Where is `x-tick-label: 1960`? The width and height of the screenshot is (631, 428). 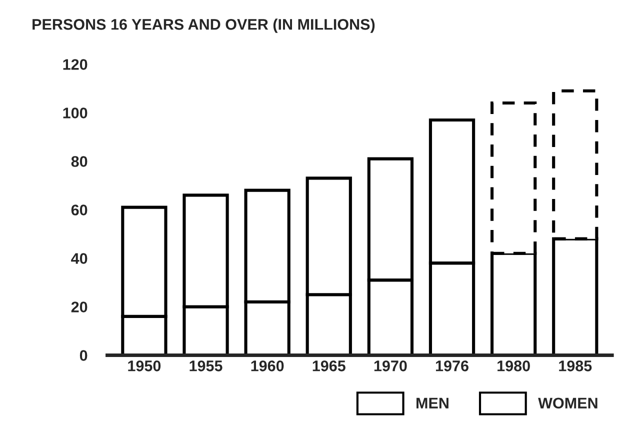
x-tick-label: 1960 is located at coordinates (267, 366).